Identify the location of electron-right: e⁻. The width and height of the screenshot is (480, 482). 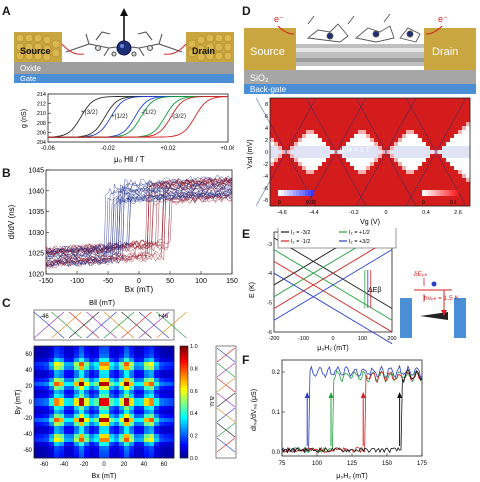
(443, 19).